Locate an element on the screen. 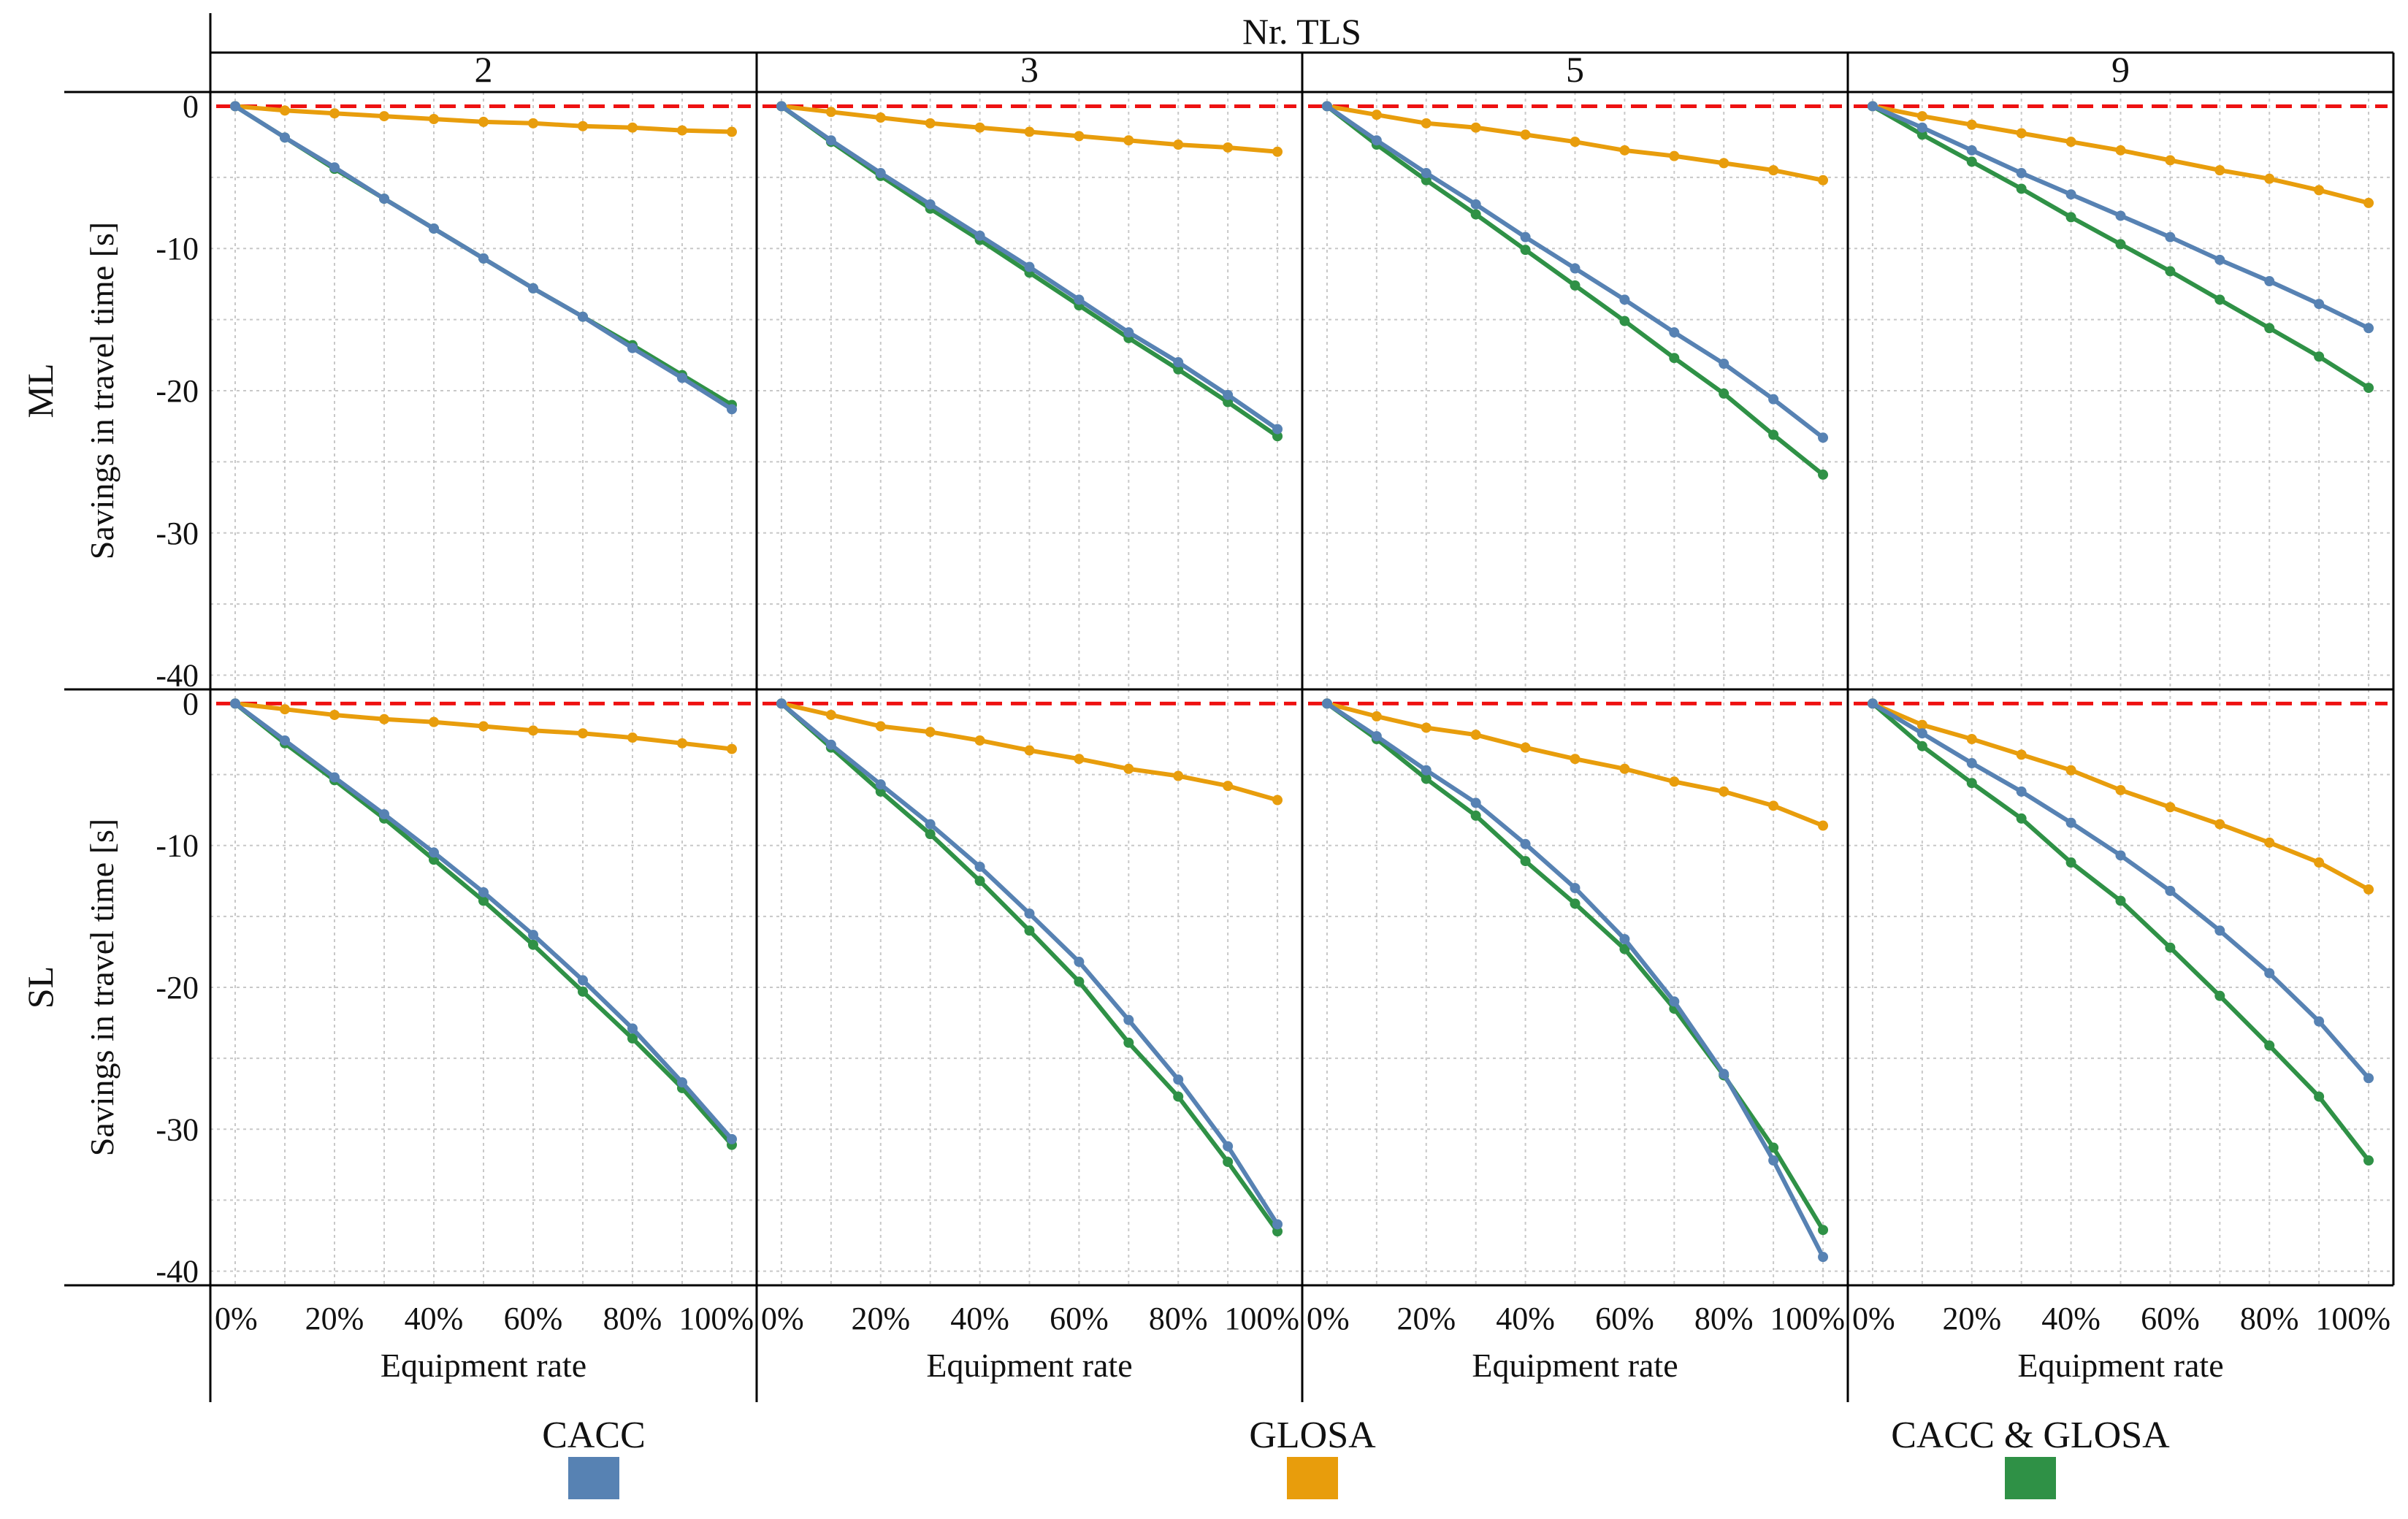 This screenshot has height=1519, width=2408. x-tick-label: 60% is located at coordinates (2170, 1318).